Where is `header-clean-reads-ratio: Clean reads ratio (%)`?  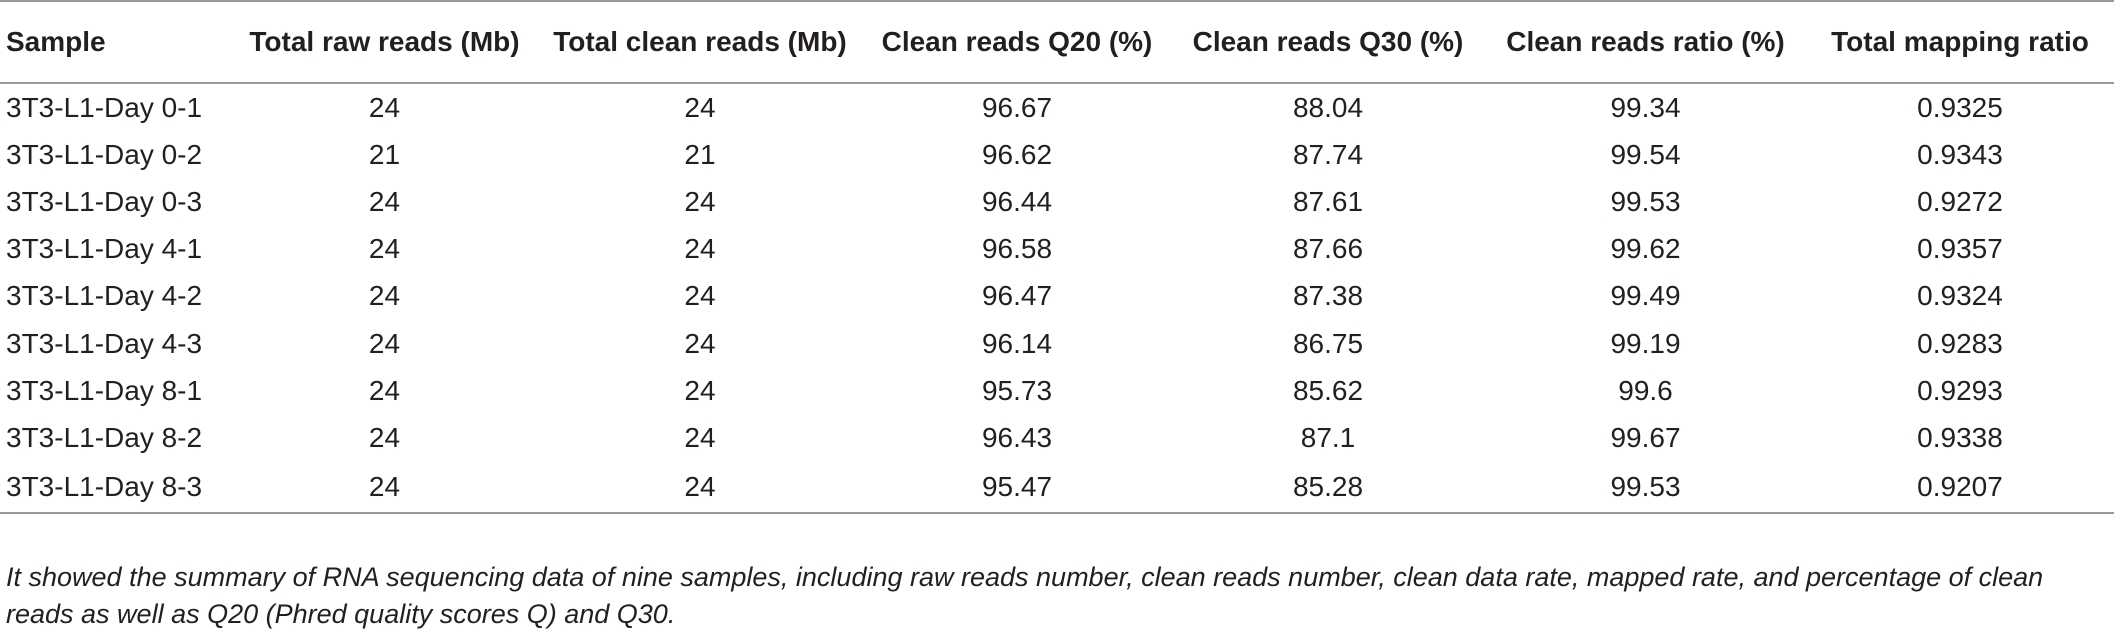 header-clean-reads-ratio: Clean reads ratio (%) is located at coordinates (1645, 42).